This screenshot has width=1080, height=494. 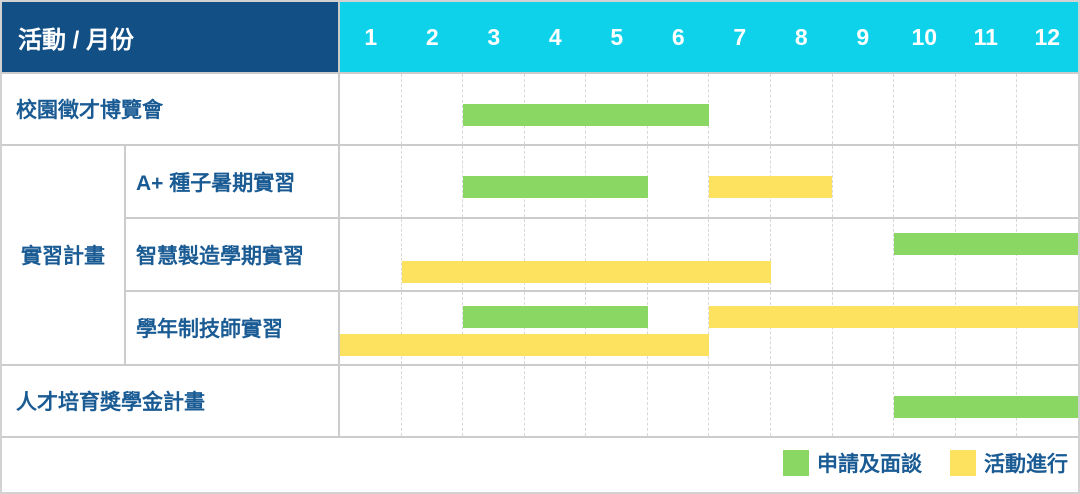 What do you see at coordinates (1047, 36) in the screenshot?
I see `month-label: 12` at bounding box center [1047, 36].